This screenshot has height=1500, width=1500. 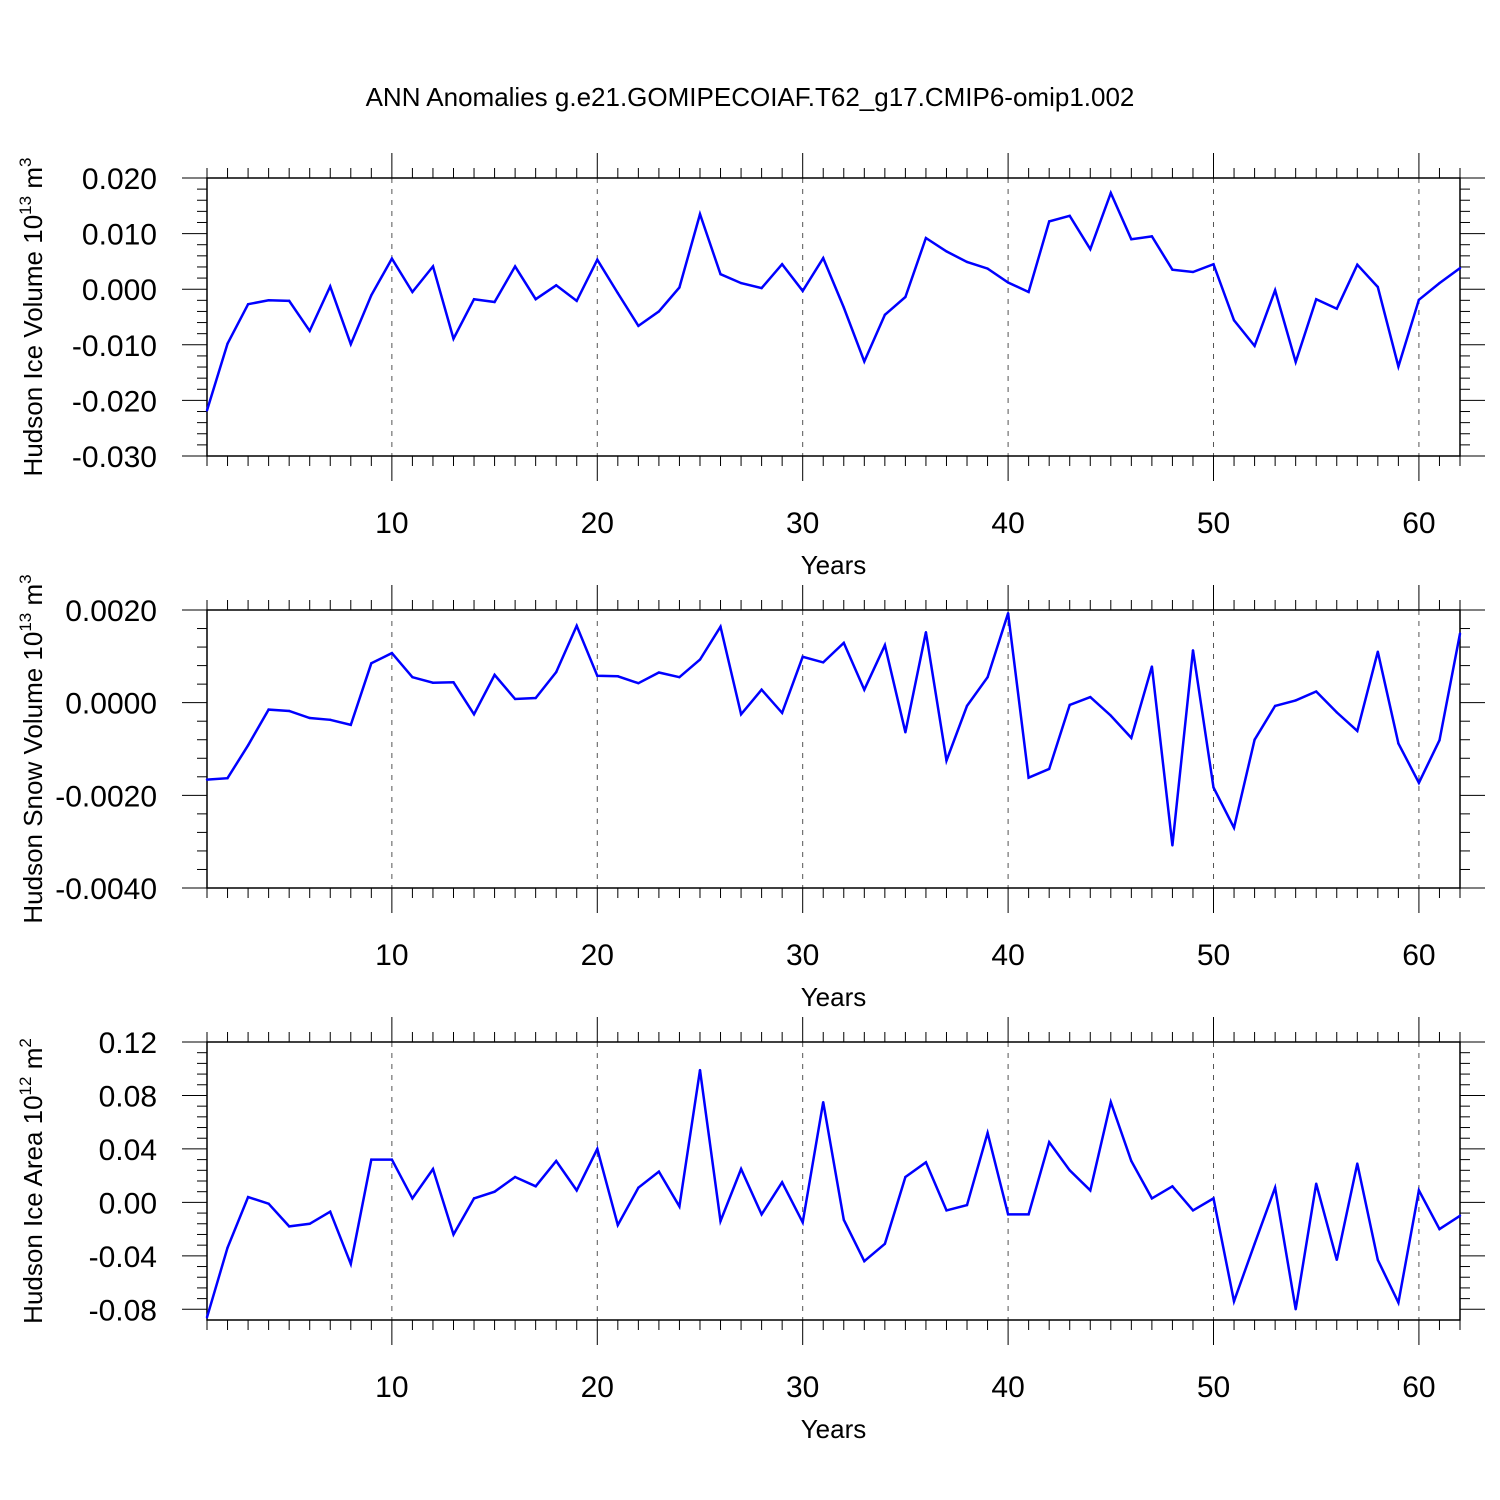 I want to click on y-tick-label: -0.020, so click(x=114, y=401).